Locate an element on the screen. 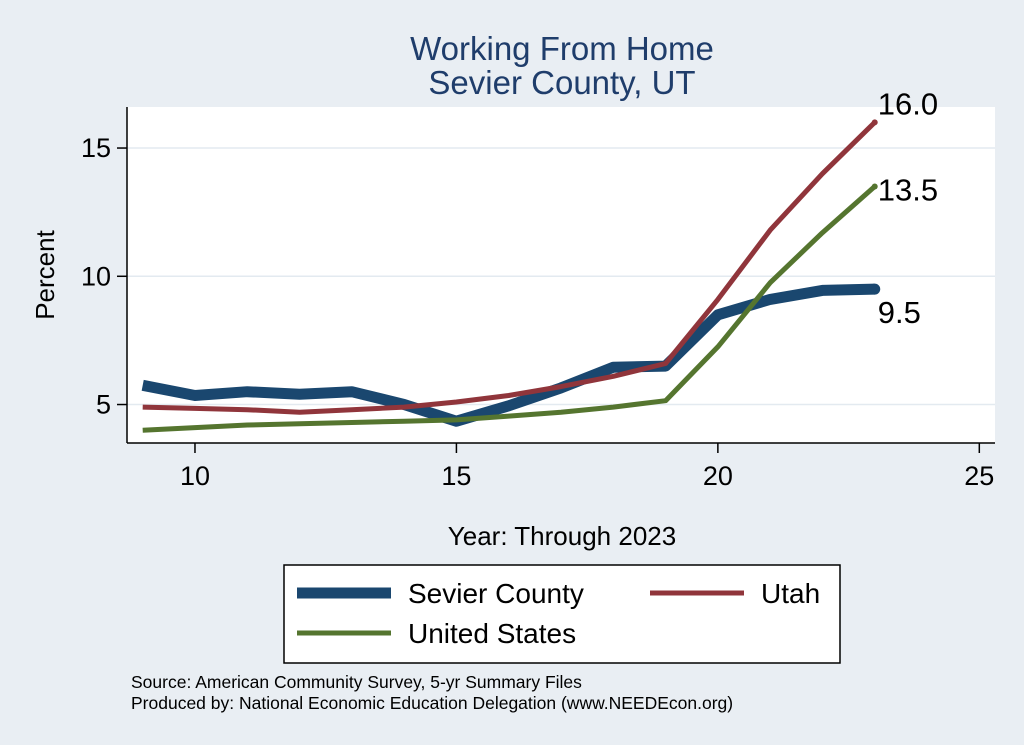 This screenshot has height=745, width=1024. series-endpoint-sevier-county is located at coordinates (875, 289).